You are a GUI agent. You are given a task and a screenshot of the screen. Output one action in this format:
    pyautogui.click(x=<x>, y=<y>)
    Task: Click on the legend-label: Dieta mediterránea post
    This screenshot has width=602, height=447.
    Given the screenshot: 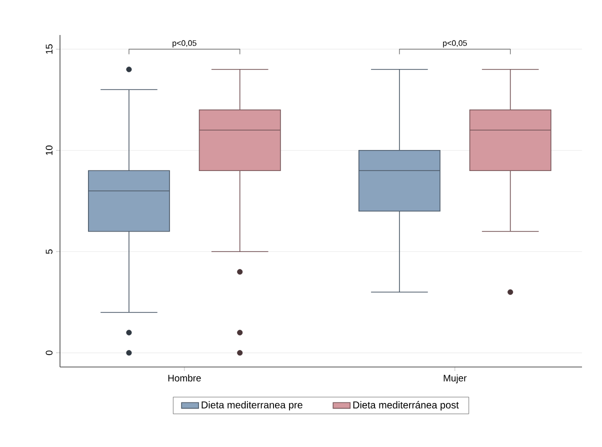 What is the action you would take?
    pyautogui.click(x=406, y=405)
    